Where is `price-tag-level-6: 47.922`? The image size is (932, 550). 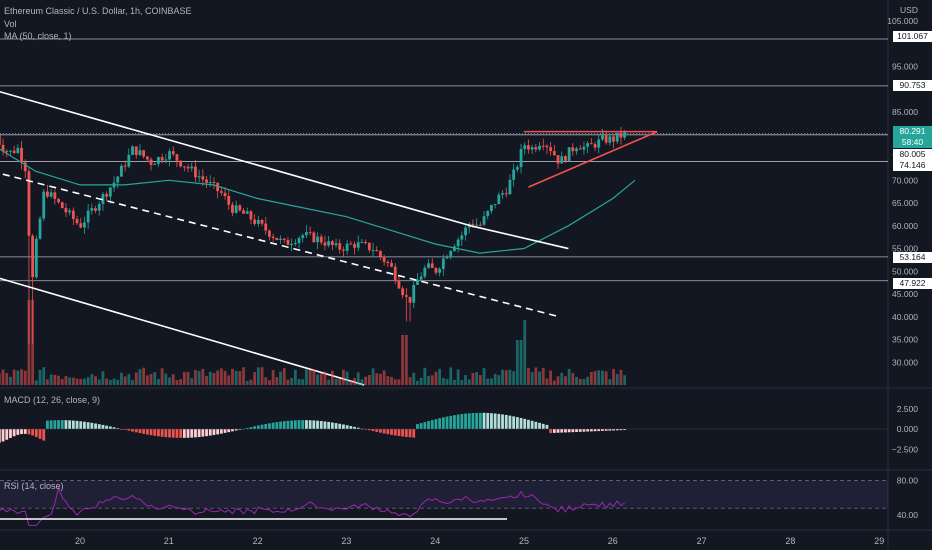
price-tag-level-6: 47.922 is located at coordinates (912, 283).